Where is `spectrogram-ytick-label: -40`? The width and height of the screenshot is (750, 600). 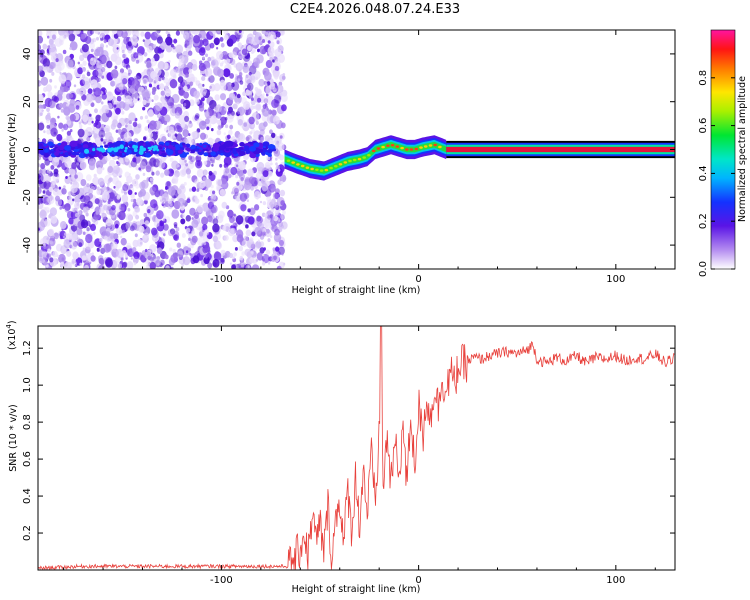 spectrogram-ytick-label: -40 is located at coordinates (27, 245).